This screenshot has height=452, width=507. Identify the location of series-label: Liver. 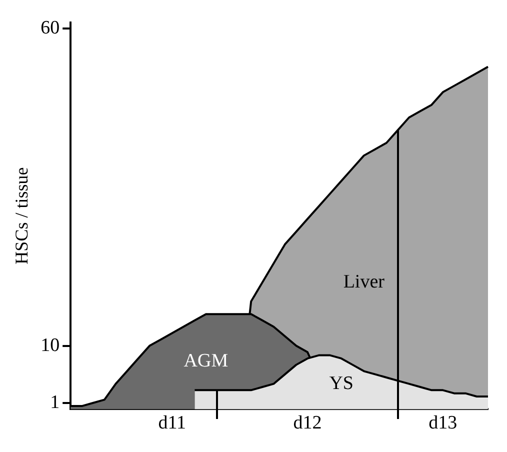
(364, 281).